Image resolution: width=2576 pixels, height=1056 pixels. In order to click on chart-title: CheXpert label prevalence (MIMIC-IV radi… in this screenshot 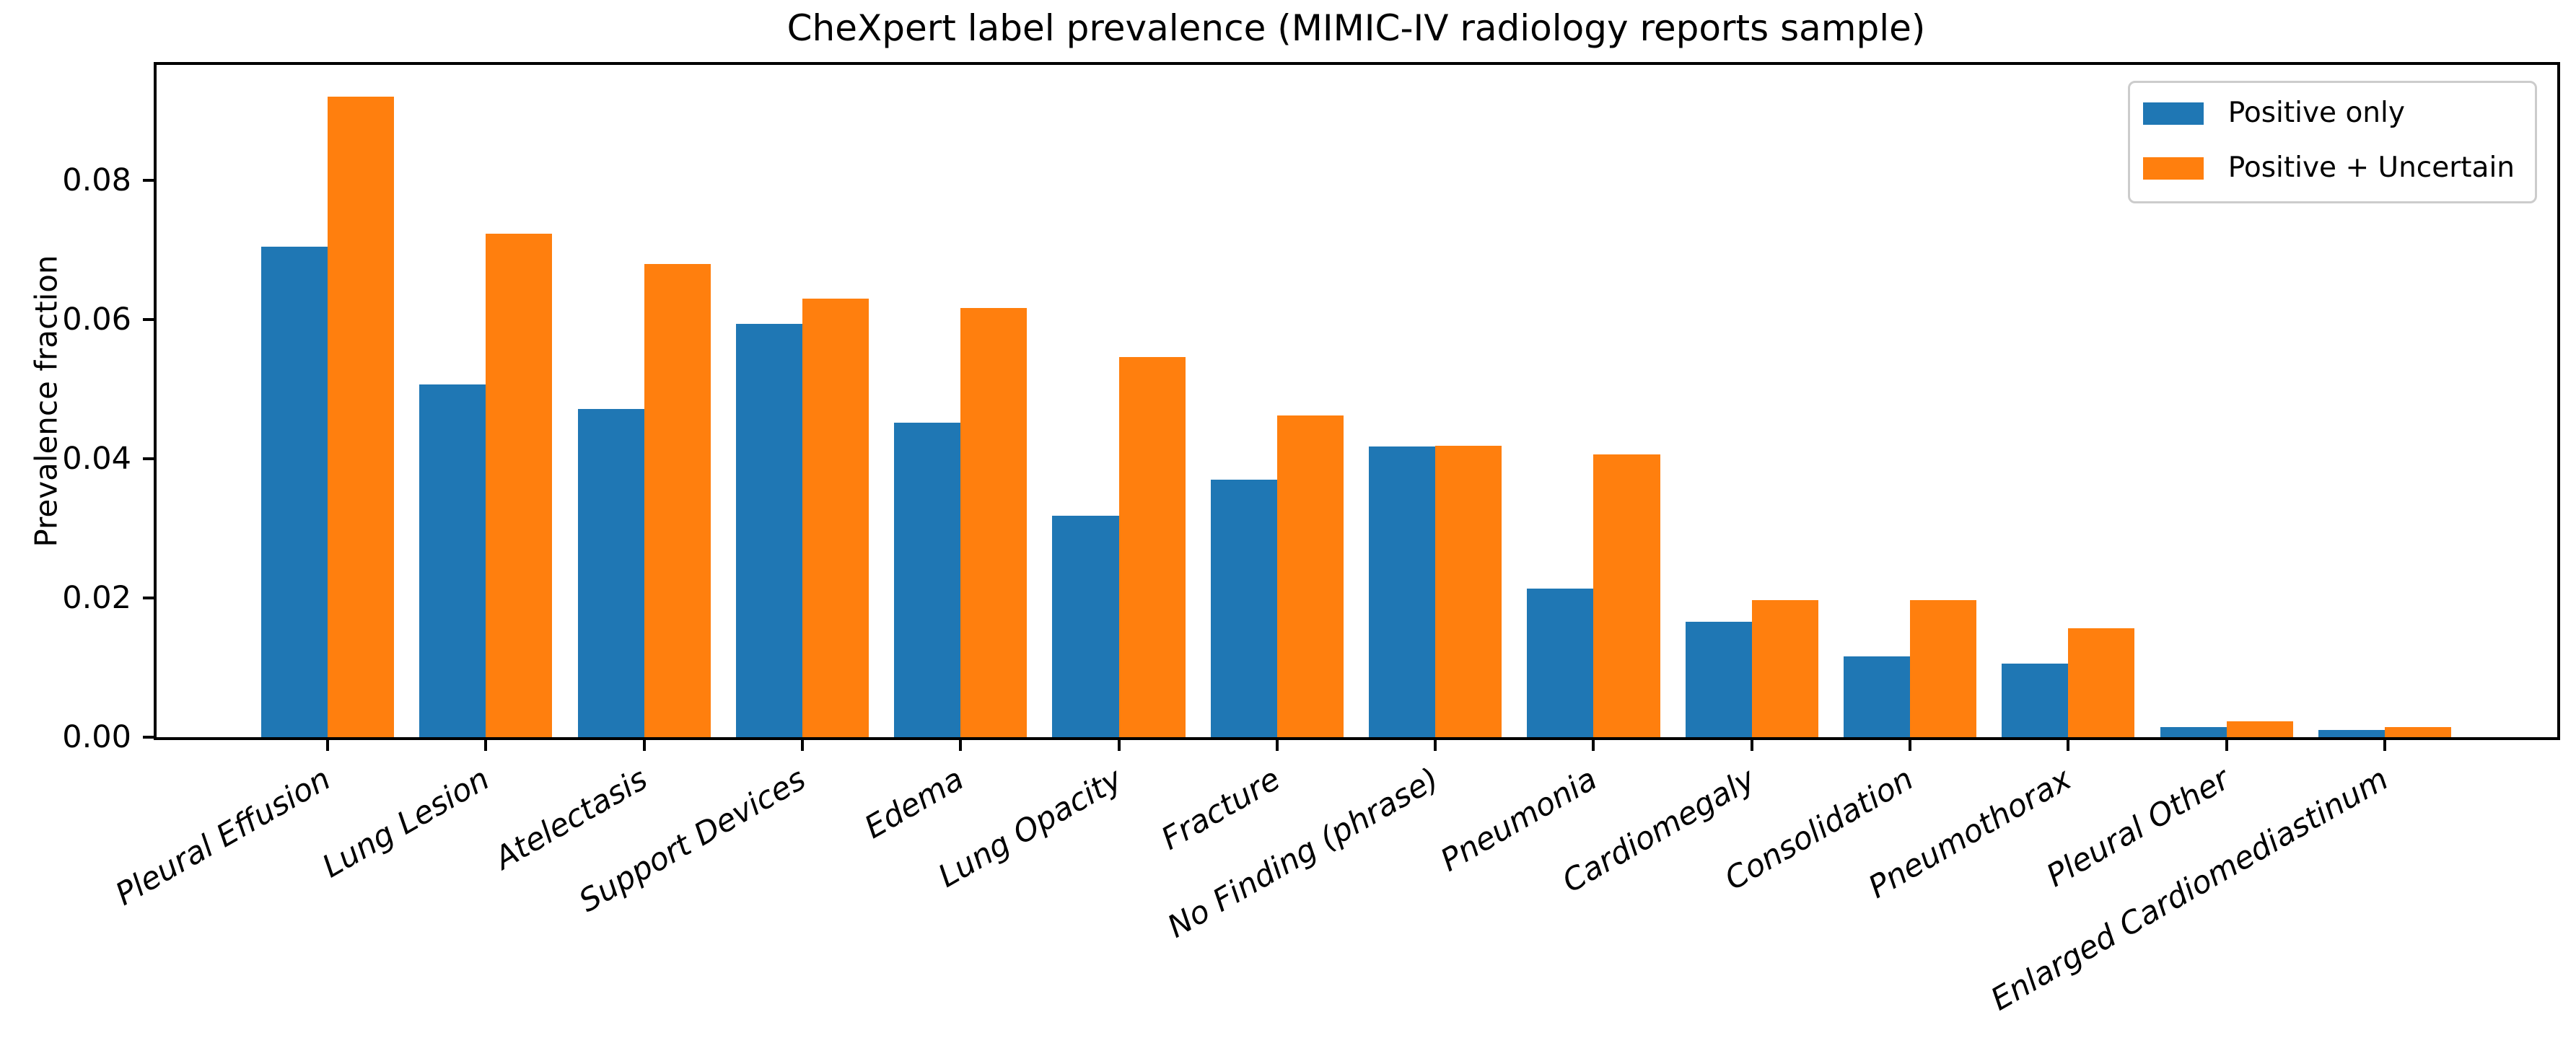, I will do `click(1356, 28)`.